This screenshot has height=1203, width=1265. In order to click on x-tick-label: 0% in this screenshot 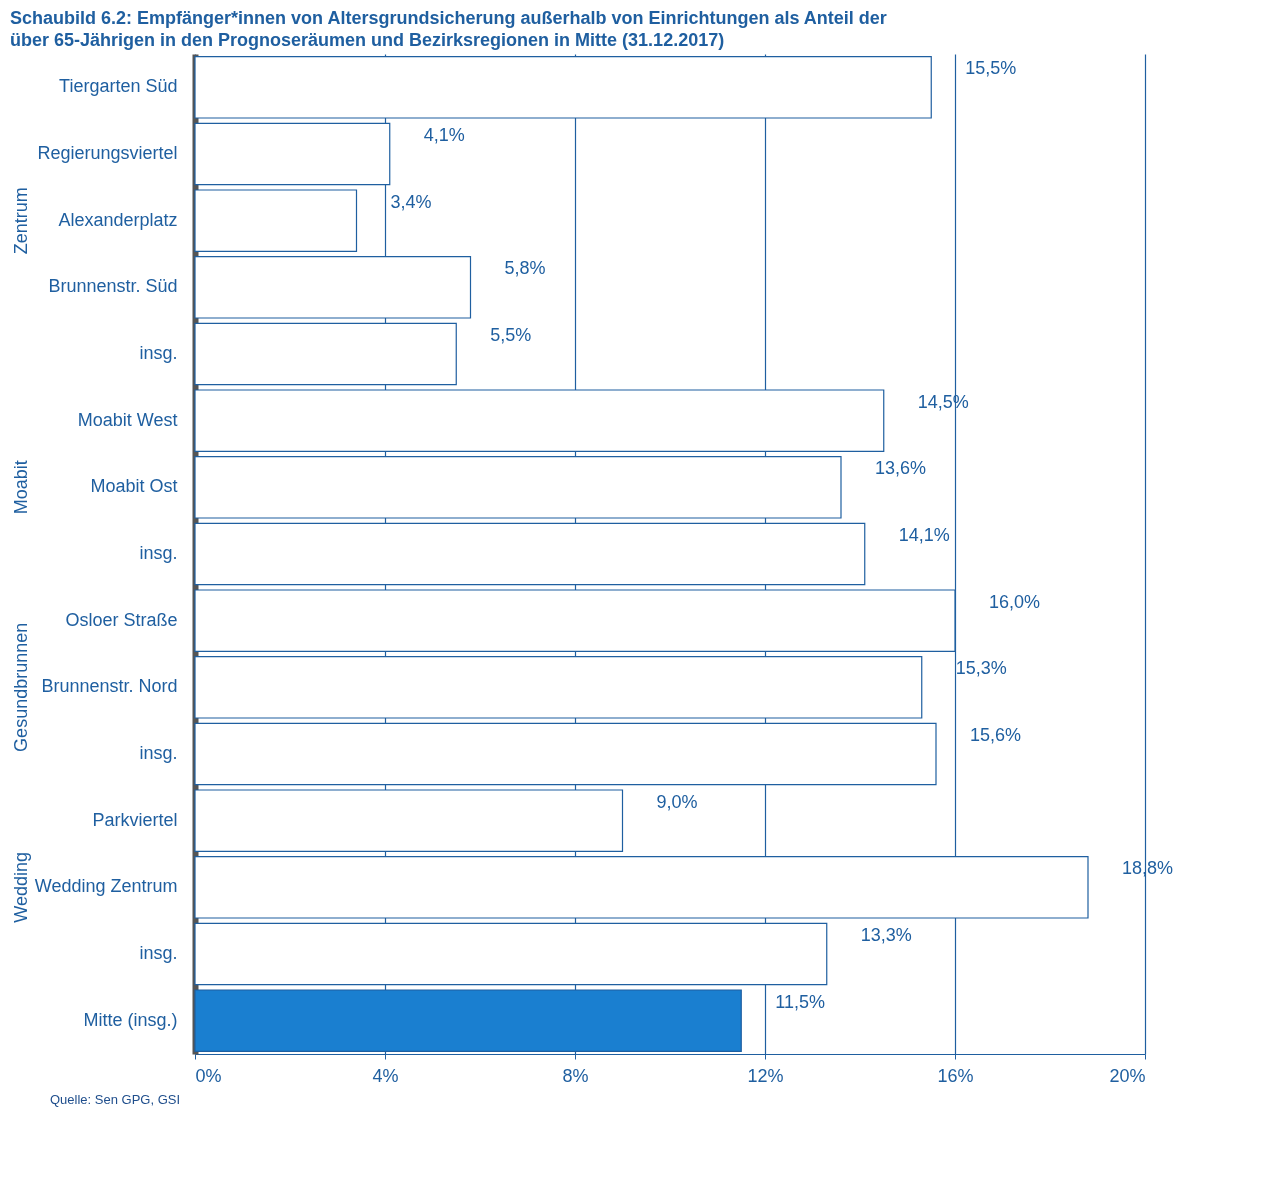, I will do `click(208, 1075)`.